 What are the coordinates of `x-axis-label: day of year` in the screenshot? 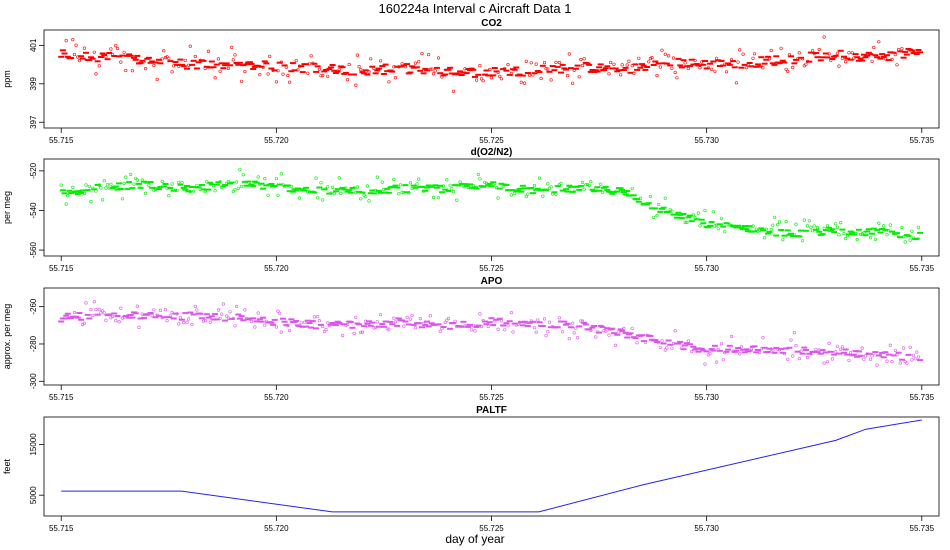 It's located at (474, 539).